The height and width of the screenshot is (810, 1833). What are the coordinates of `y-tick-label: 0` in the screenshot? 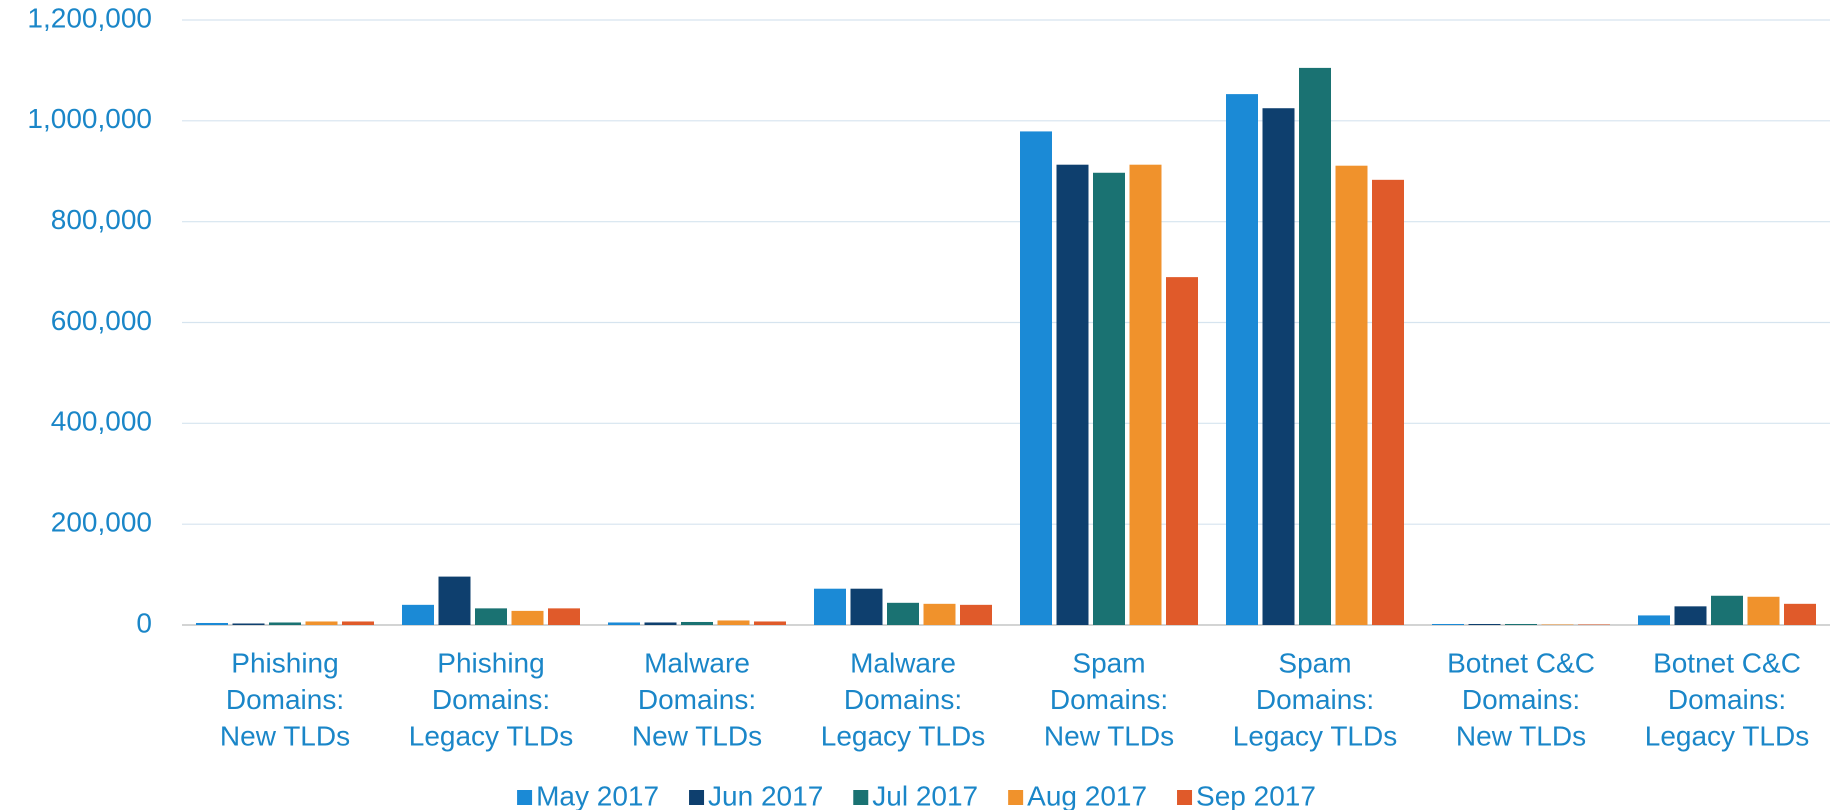 It's located at (144, 622).